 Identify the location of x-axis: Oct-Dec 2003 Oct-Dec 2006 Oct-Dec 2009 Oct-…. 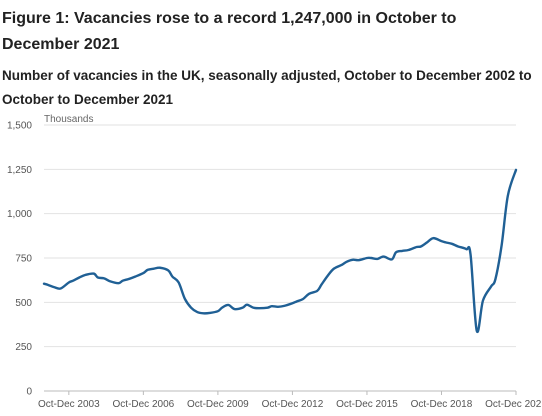
(290, 400).